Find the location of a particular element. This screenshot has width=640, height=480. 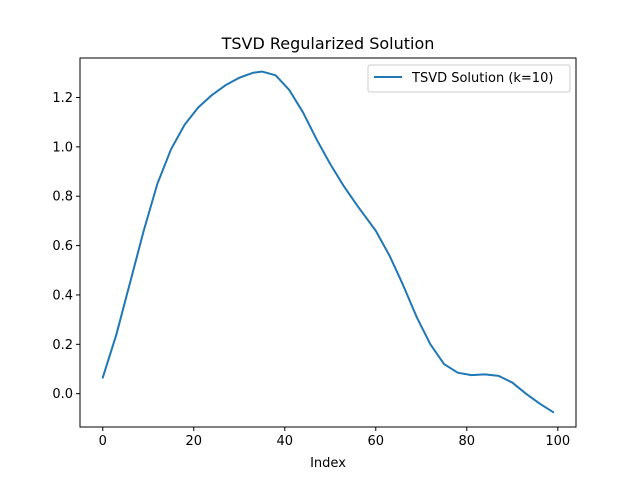

y-tick-label: 1.0 is located at coordinates (62, 147).